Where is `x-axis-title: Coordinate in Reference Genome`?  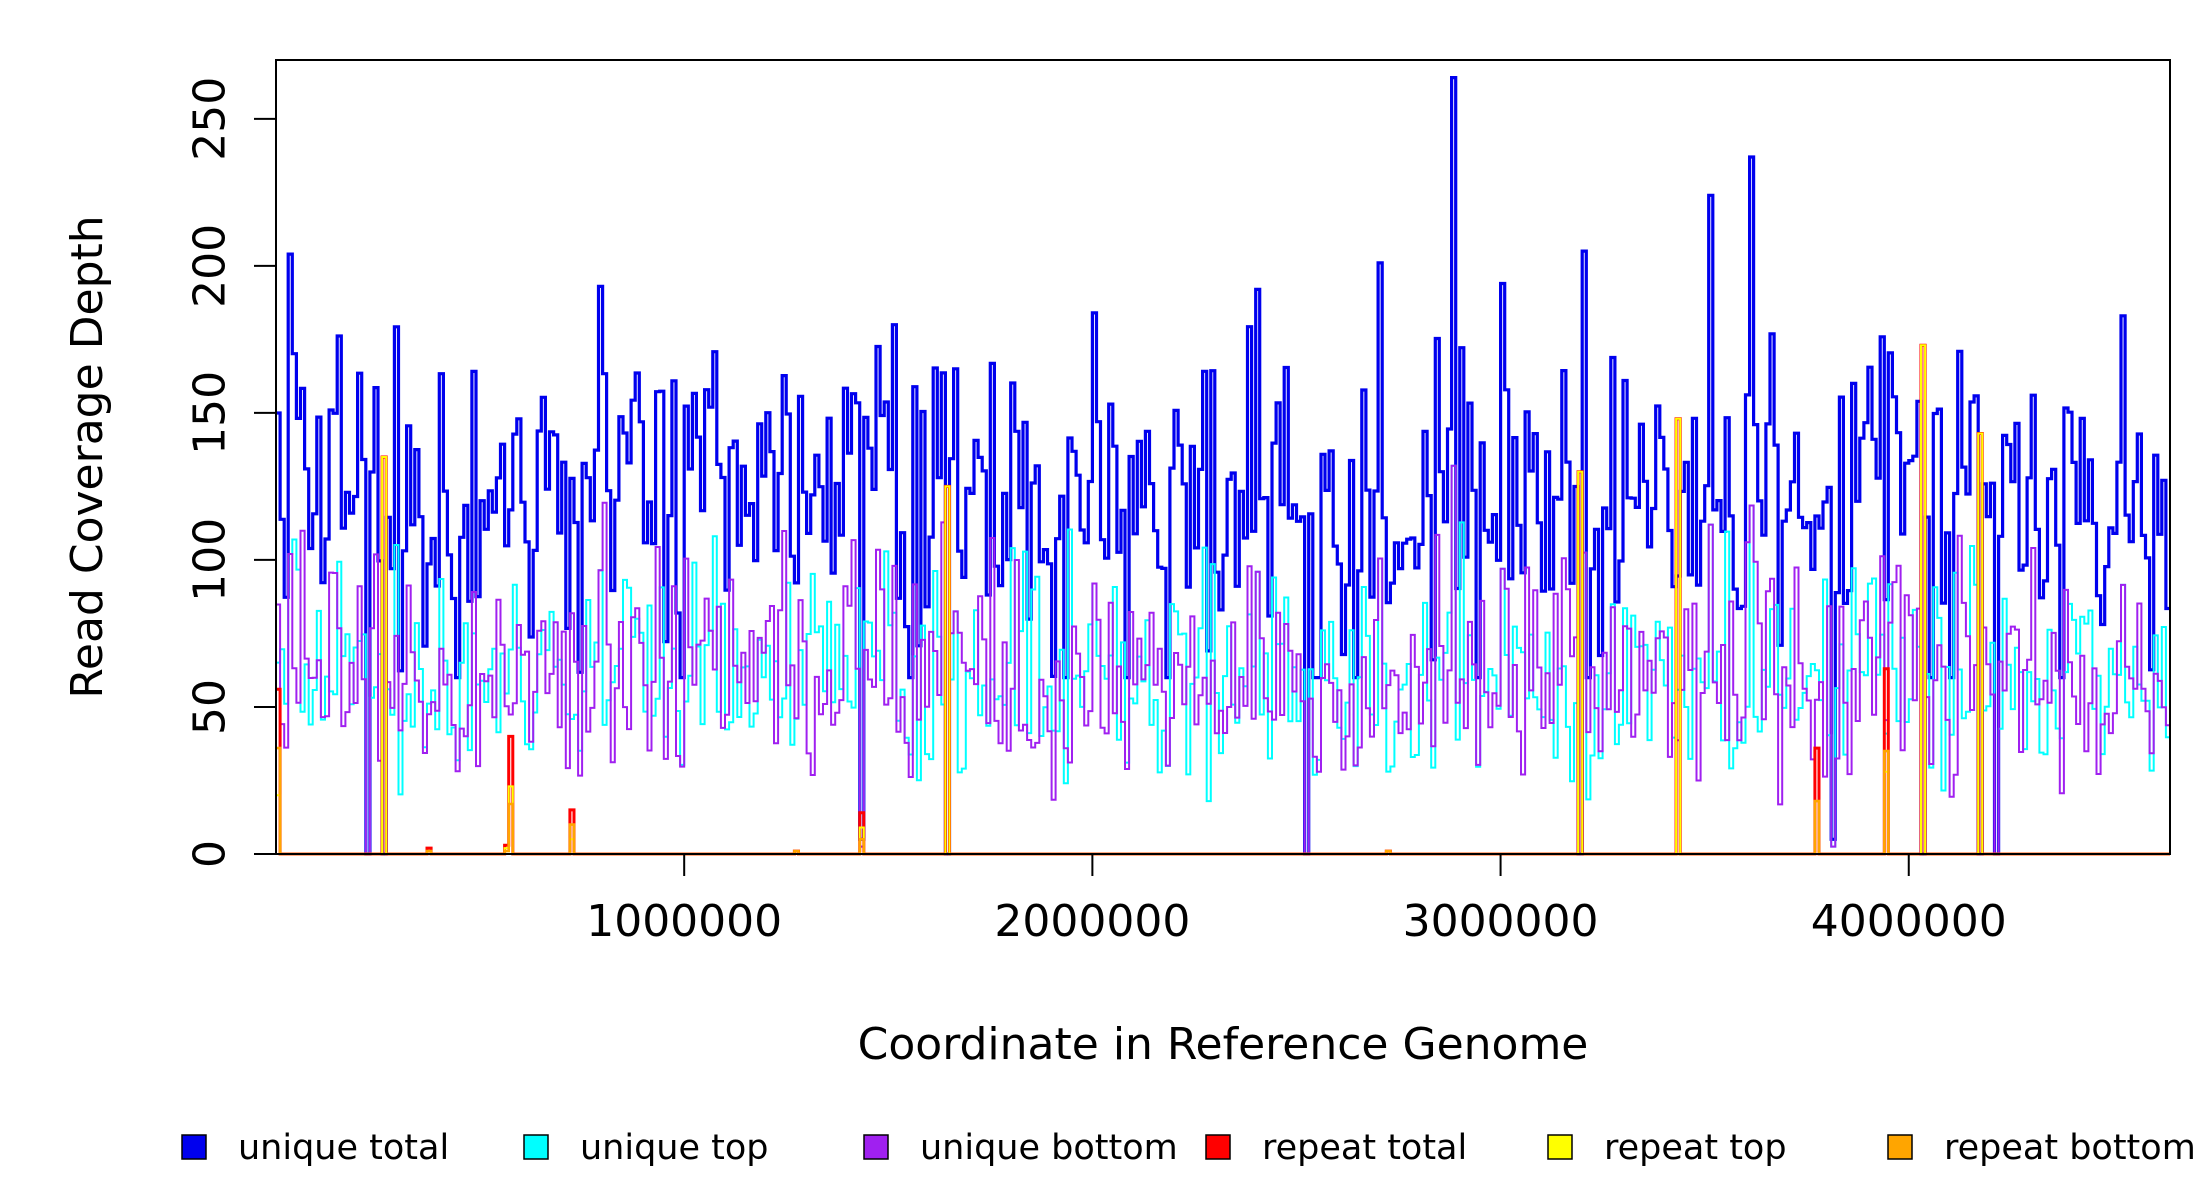 x-axis-title: Coordinate in Reference Genome is located at coordinates (1223, 1044).